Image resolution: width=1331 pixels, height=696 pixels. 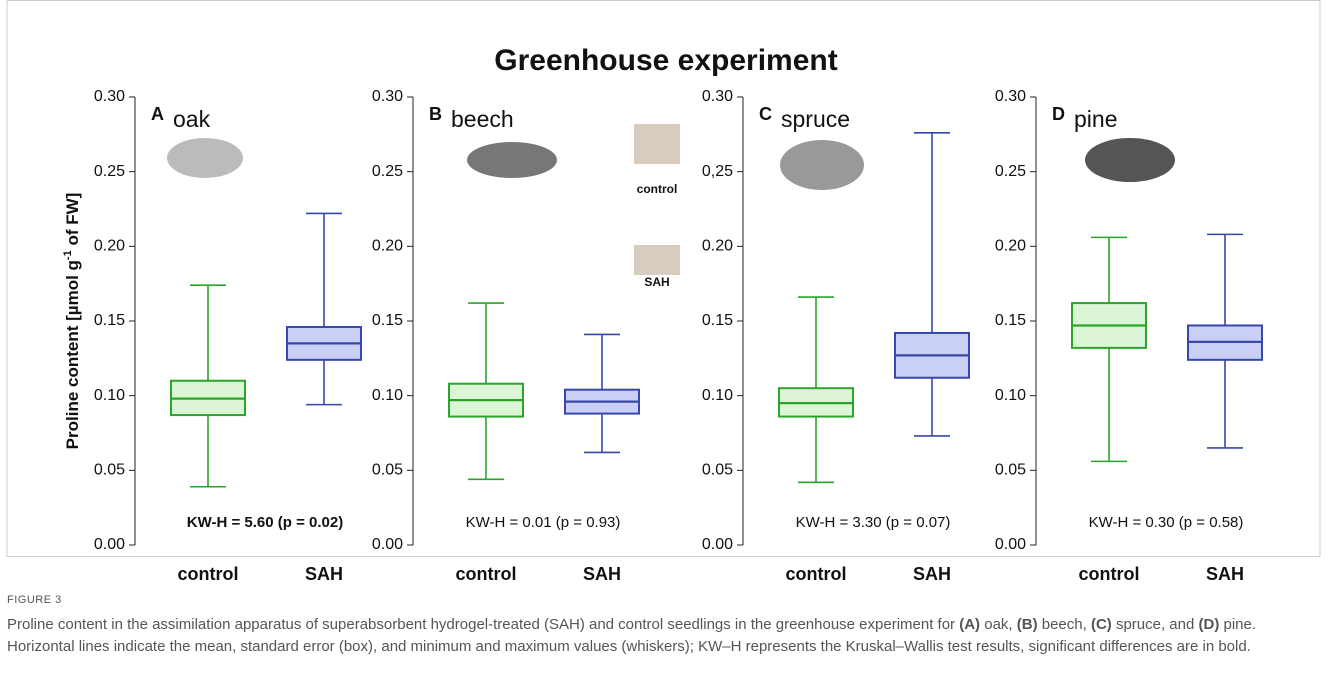 I want to click on spruce-icon, so click(x=822, y=165).